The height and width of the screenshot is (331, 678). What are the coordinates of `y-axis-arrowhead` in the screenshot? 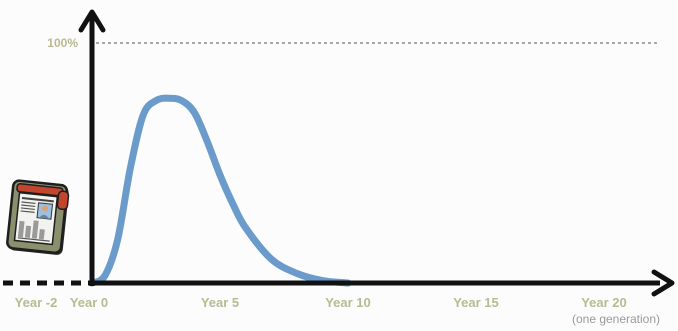 It's located at (92, 21).